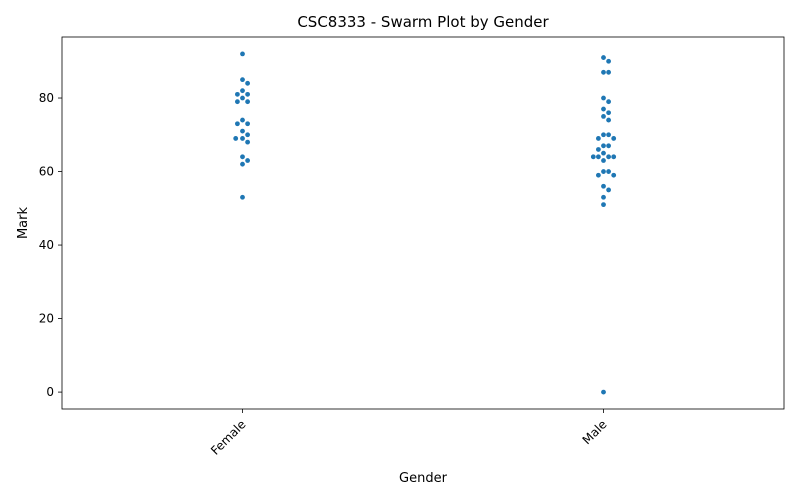 The image size is (800, 500). I want to click on x-tick-label: Male, so click(595, 432).